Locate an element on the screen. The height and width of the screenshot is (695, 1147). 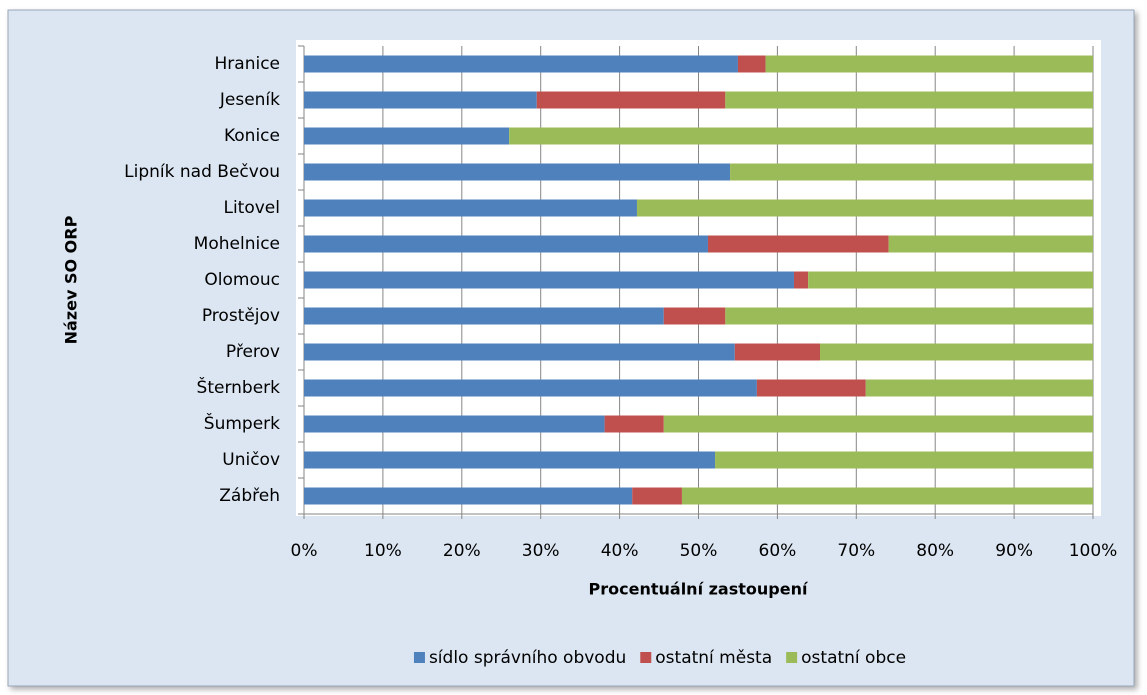
y-tick-label: Prostějov is located at coordinates (241, 316).